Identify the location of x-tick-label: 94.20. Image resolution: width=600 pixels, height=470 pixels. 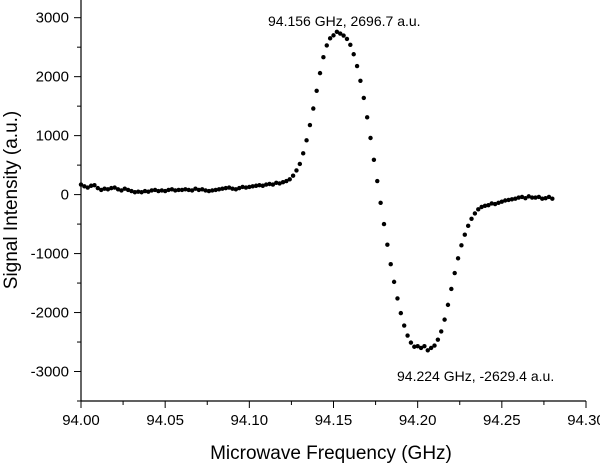
(418, 420).